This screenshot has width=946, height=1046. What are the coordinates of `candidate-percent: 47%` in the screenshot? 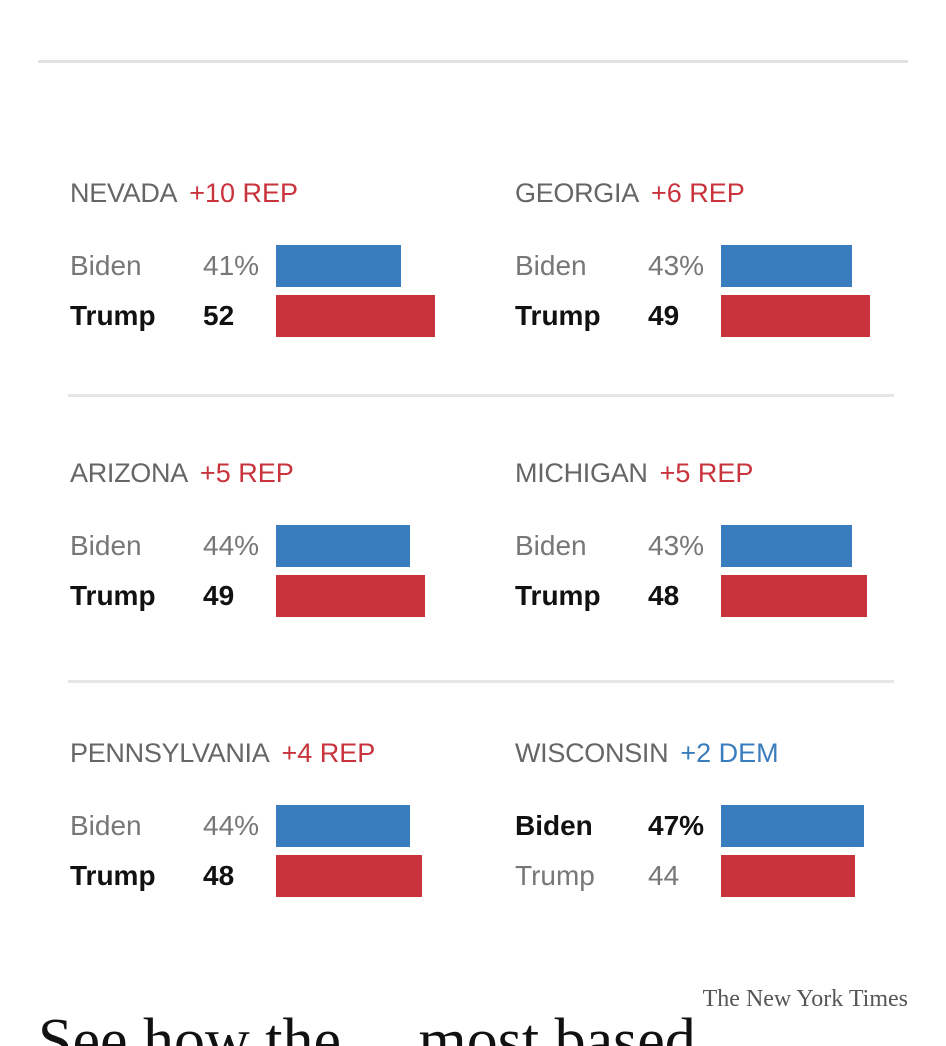 It's located at (676, 825).